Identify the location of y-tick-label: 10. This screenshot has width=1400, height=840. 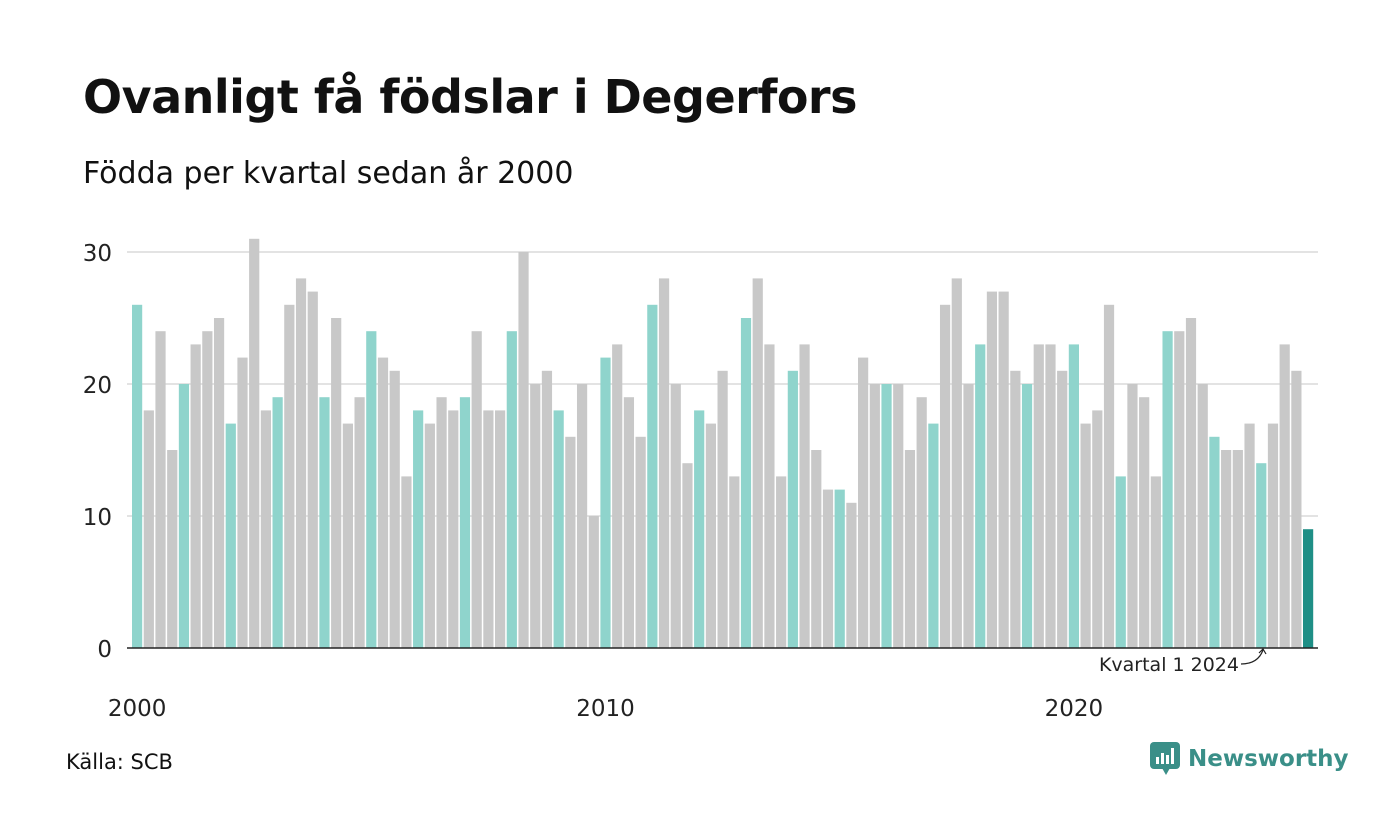
(97, 518).